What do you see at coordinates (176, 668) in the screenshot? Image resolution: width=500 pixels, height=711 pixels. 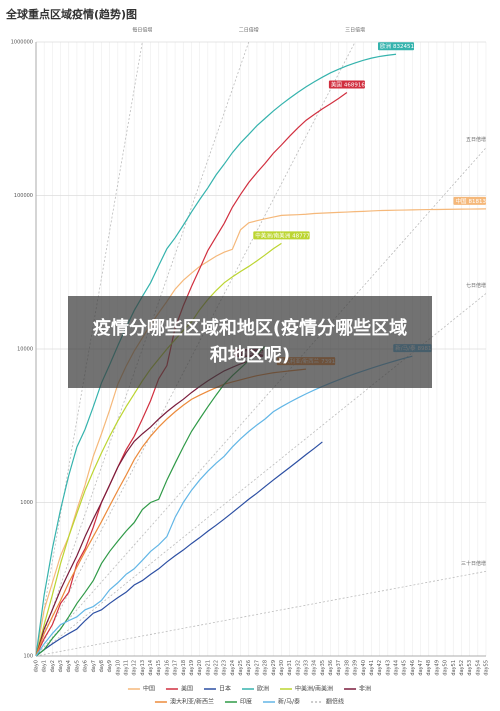 I see `x-tick-label: day17` at bounding box center [176, 668].